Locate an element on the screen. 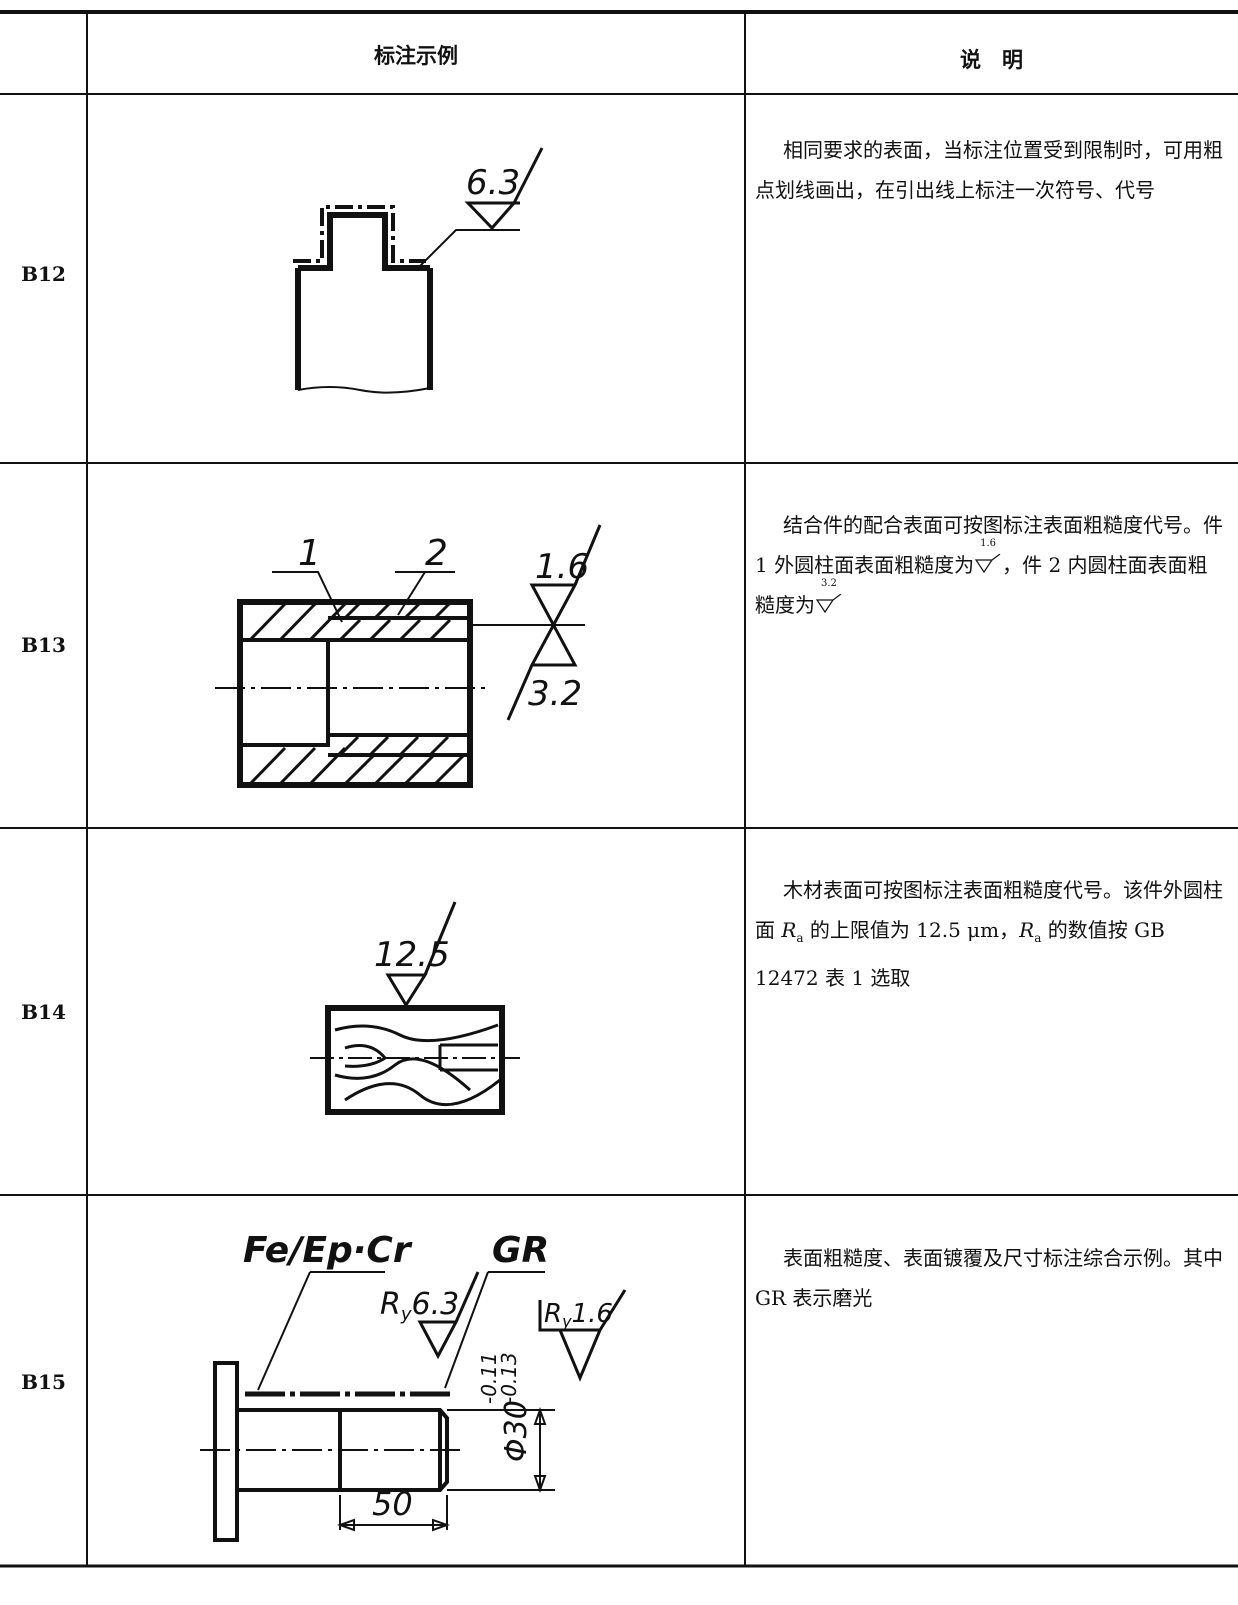 The width and height of the screenshot is (1238, 1605). roughness-symbol: 1.6 is located at coordinates (988, 557).